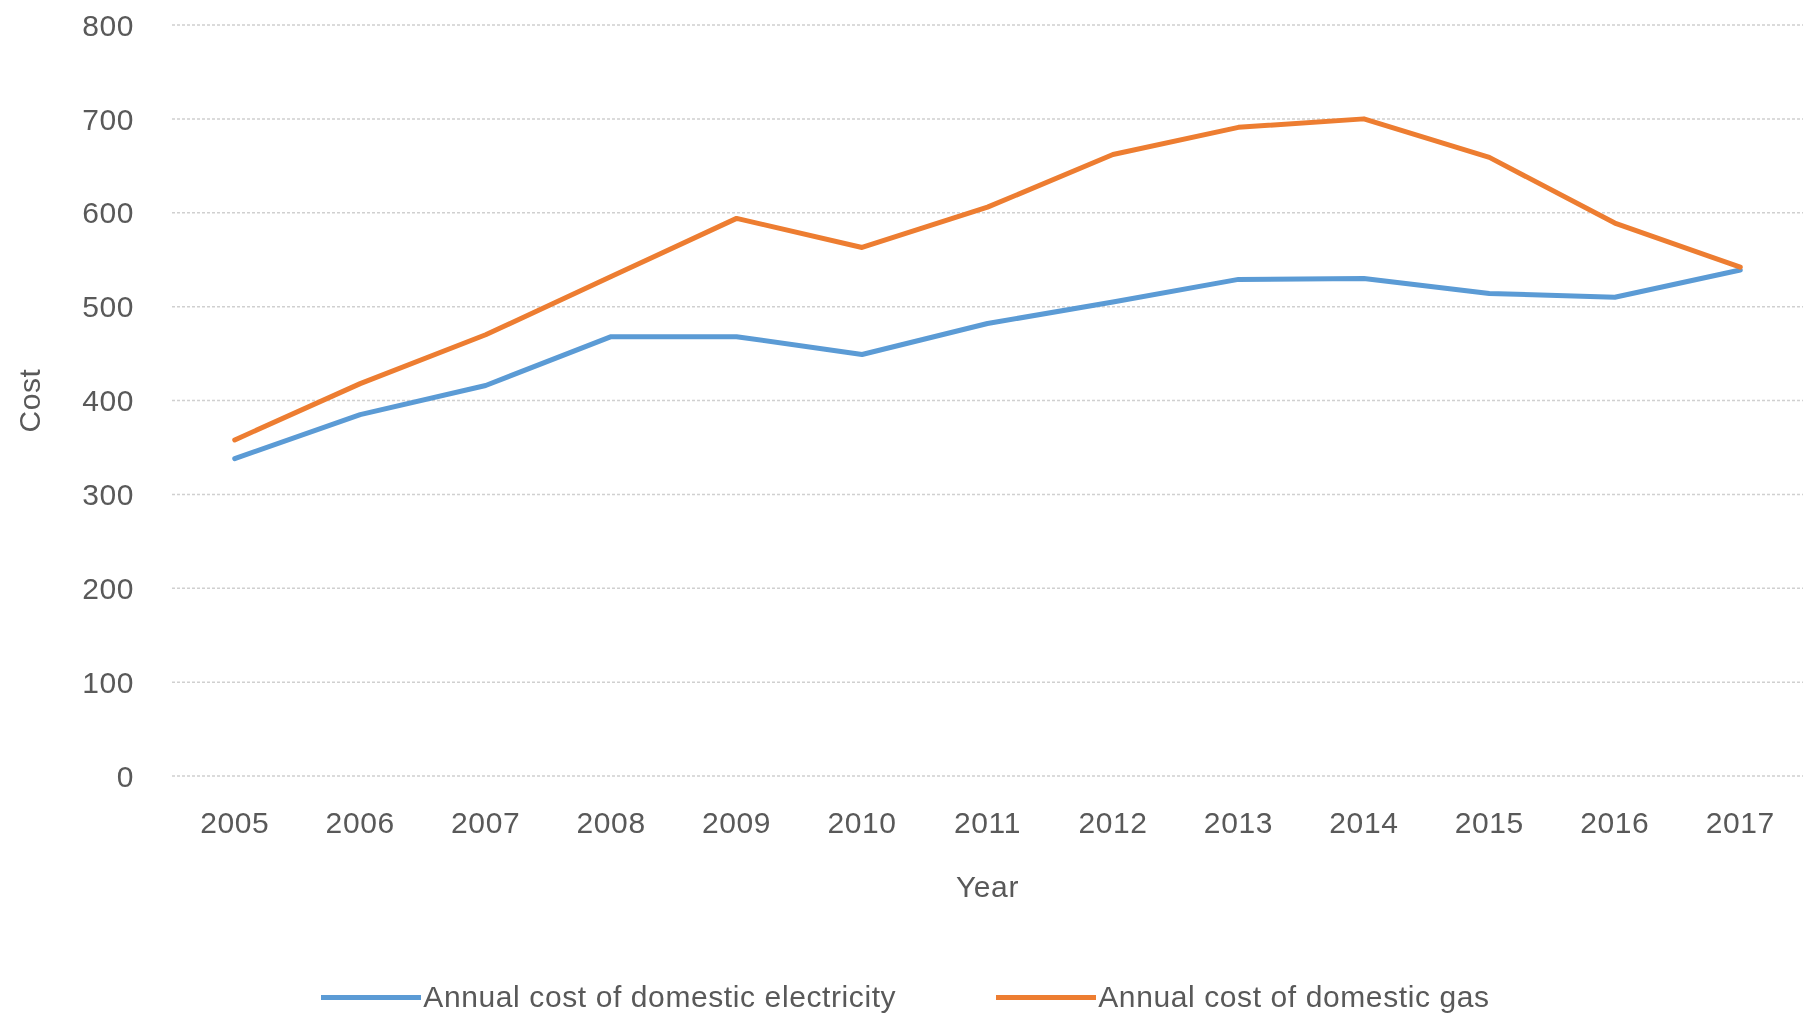 The image size is (1812, 1023). Describe the element at coordinates (611, 823) in the screenshot. I see `x-tick-label: 2008` at that location.